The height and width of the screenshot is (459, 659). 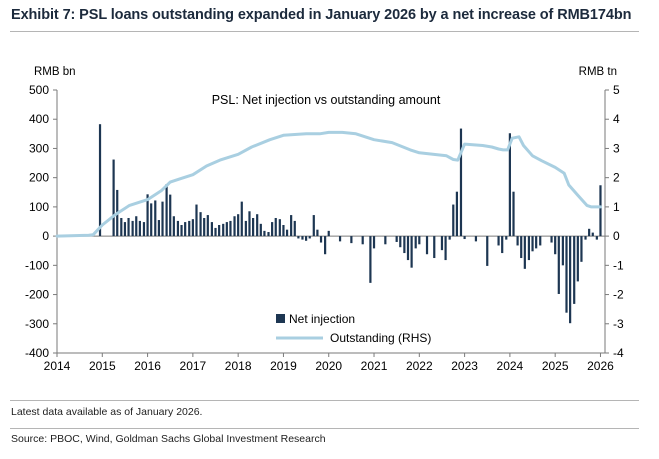 What do you see at coordinates (328, 366) in the screenshot?
I see `x-tick-label: 2020` at bounding box center [328, 366].